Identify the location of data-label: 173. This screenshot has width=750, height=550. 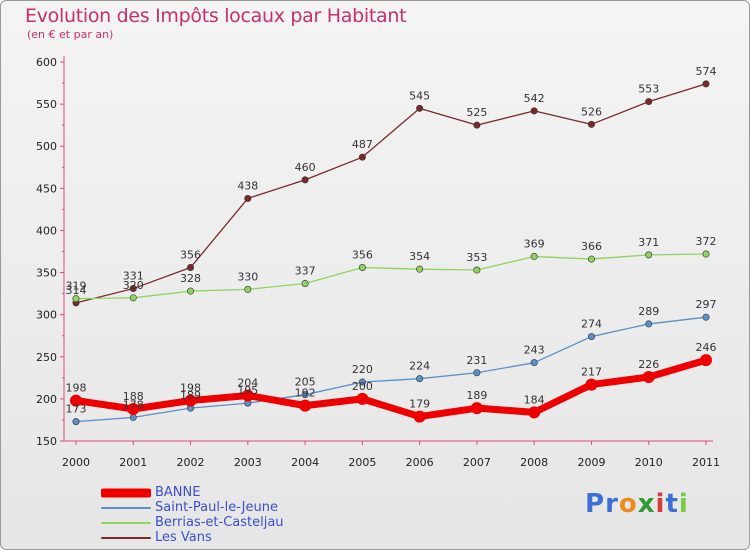
(76, 409).